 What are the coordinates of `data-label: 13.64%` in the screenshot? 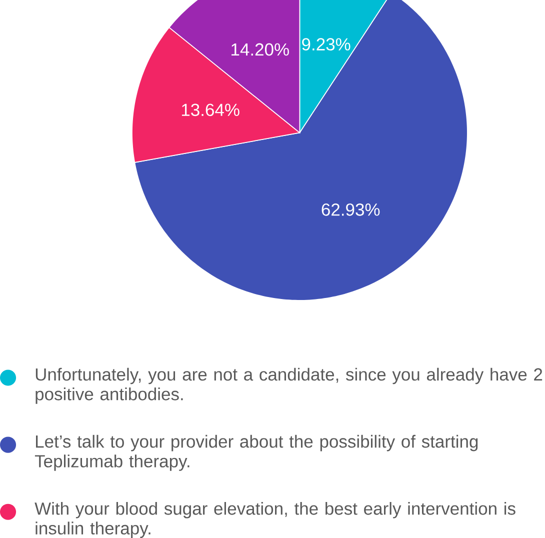 It's located at (211, 110).